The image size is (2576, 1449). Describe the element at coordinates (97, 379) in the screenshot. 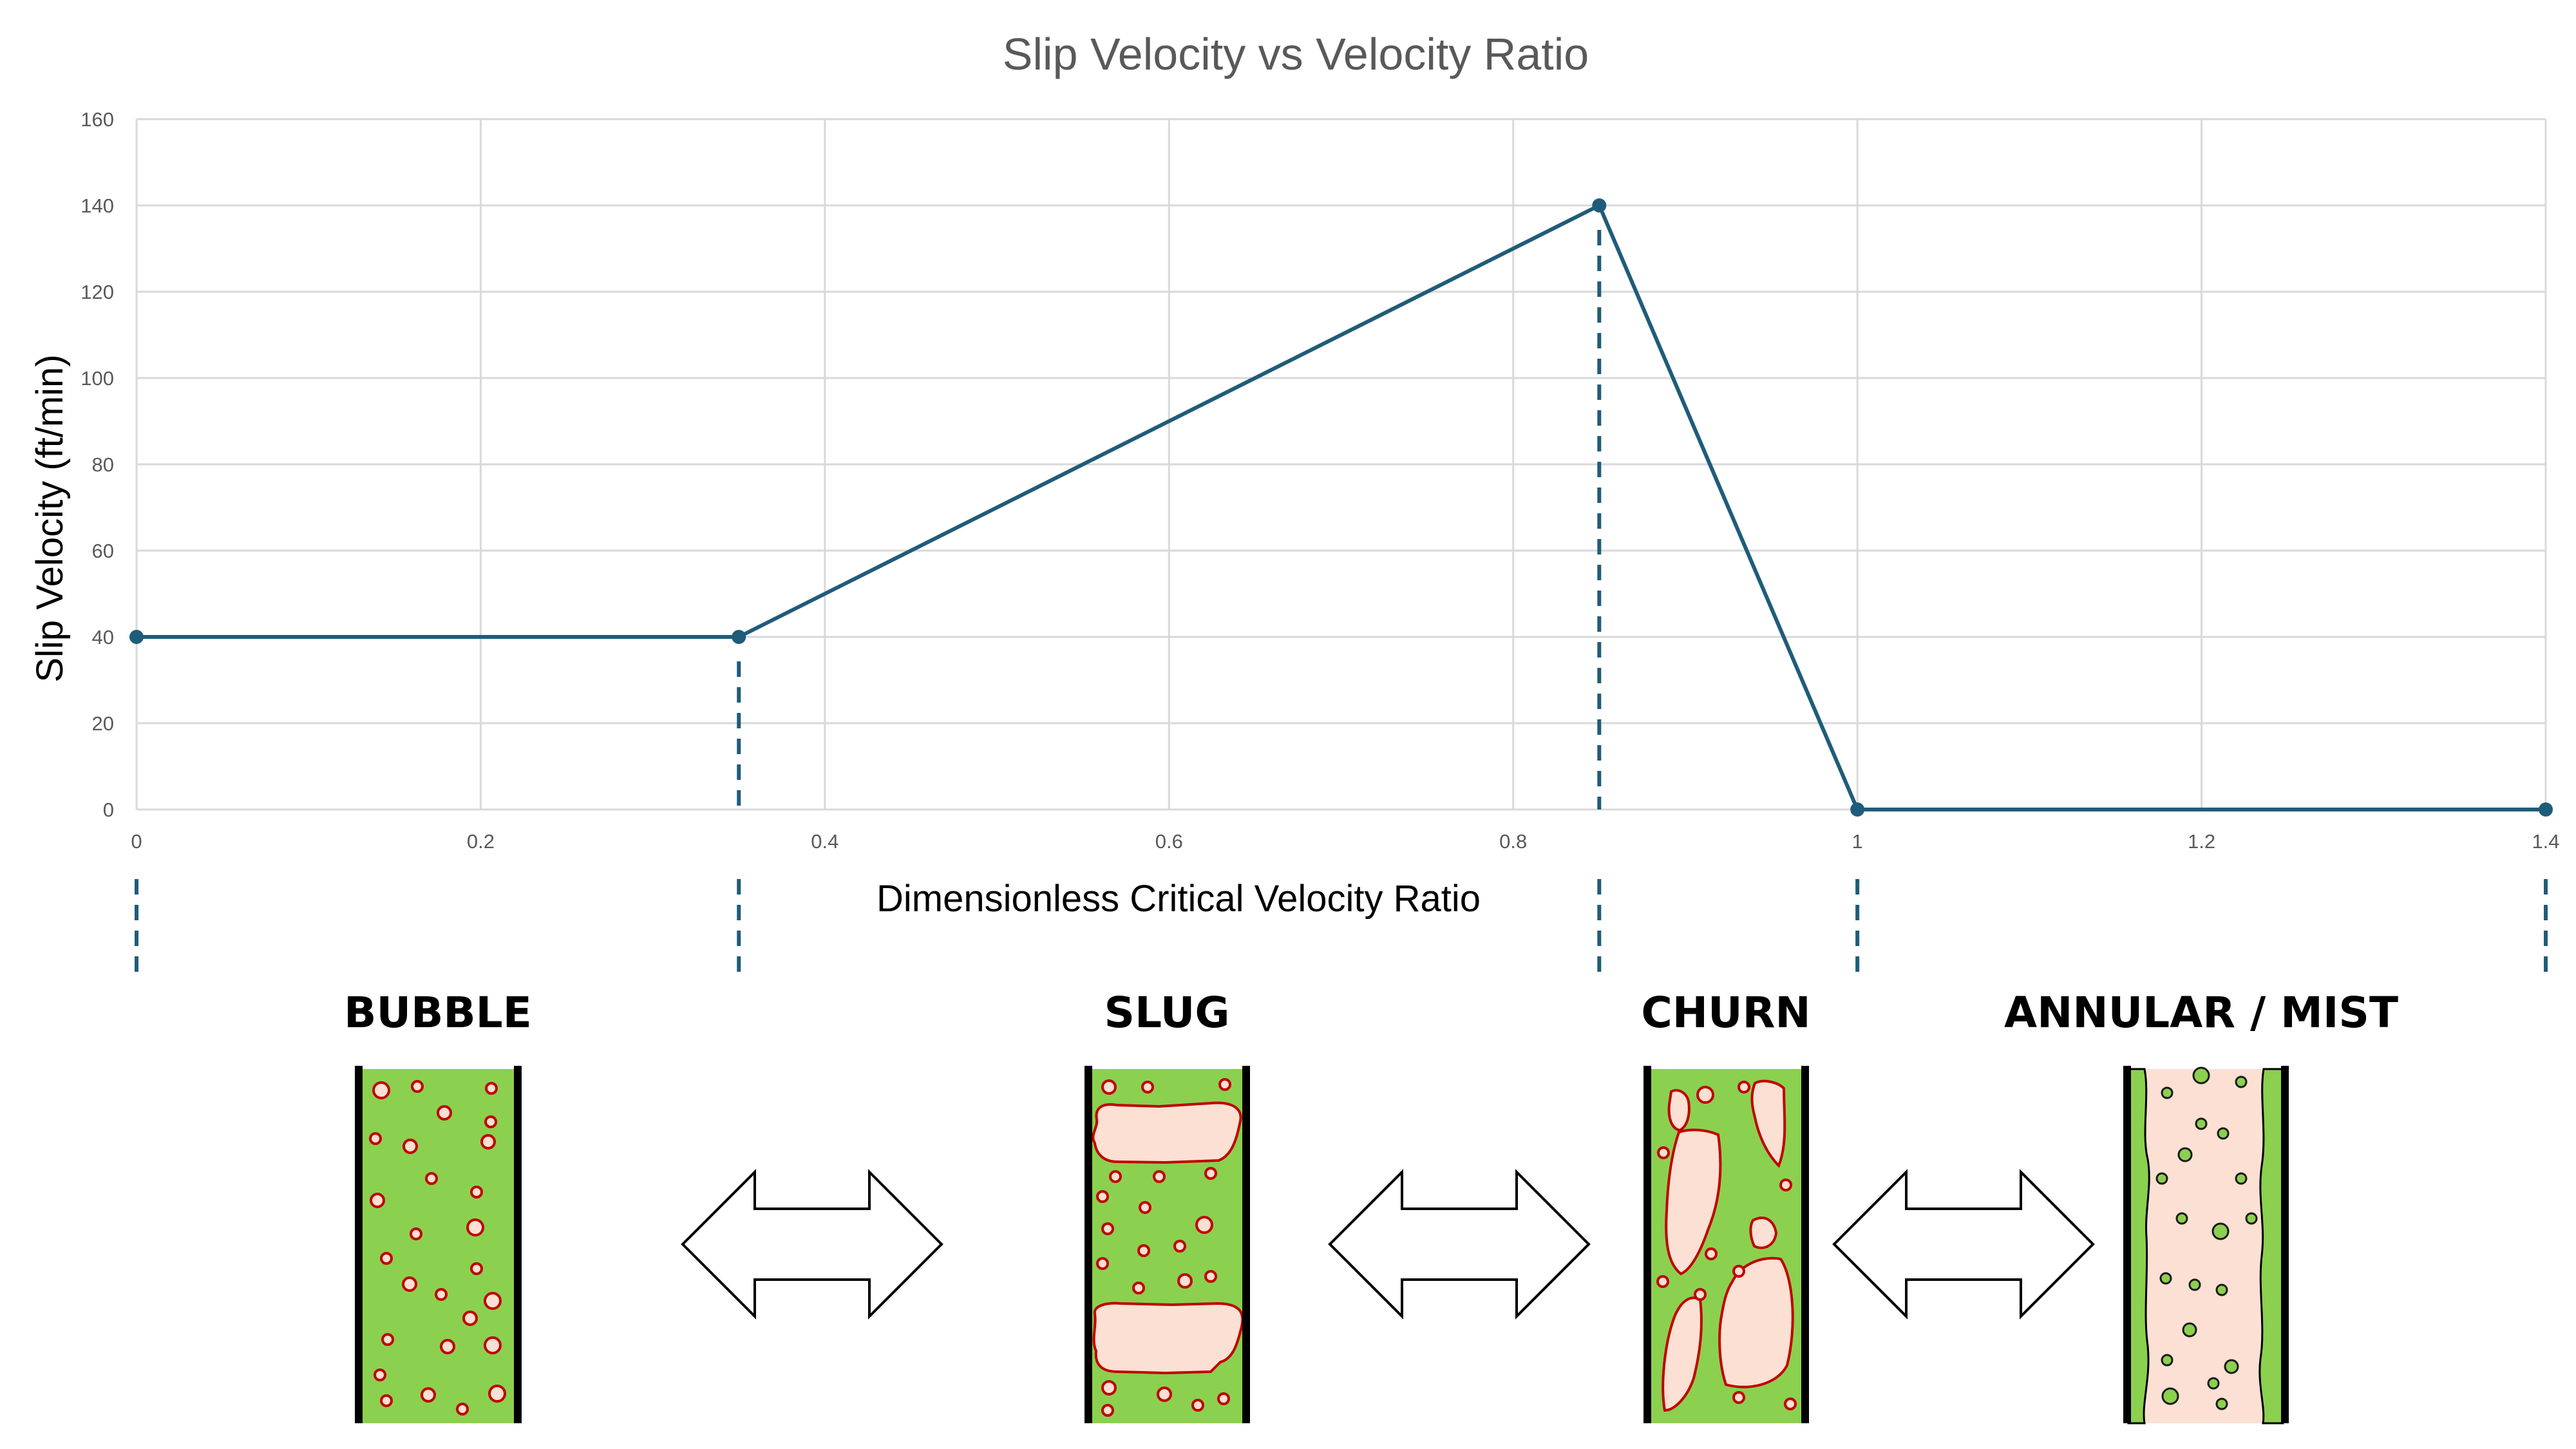

I see `y-tick-label: 100` at that location.